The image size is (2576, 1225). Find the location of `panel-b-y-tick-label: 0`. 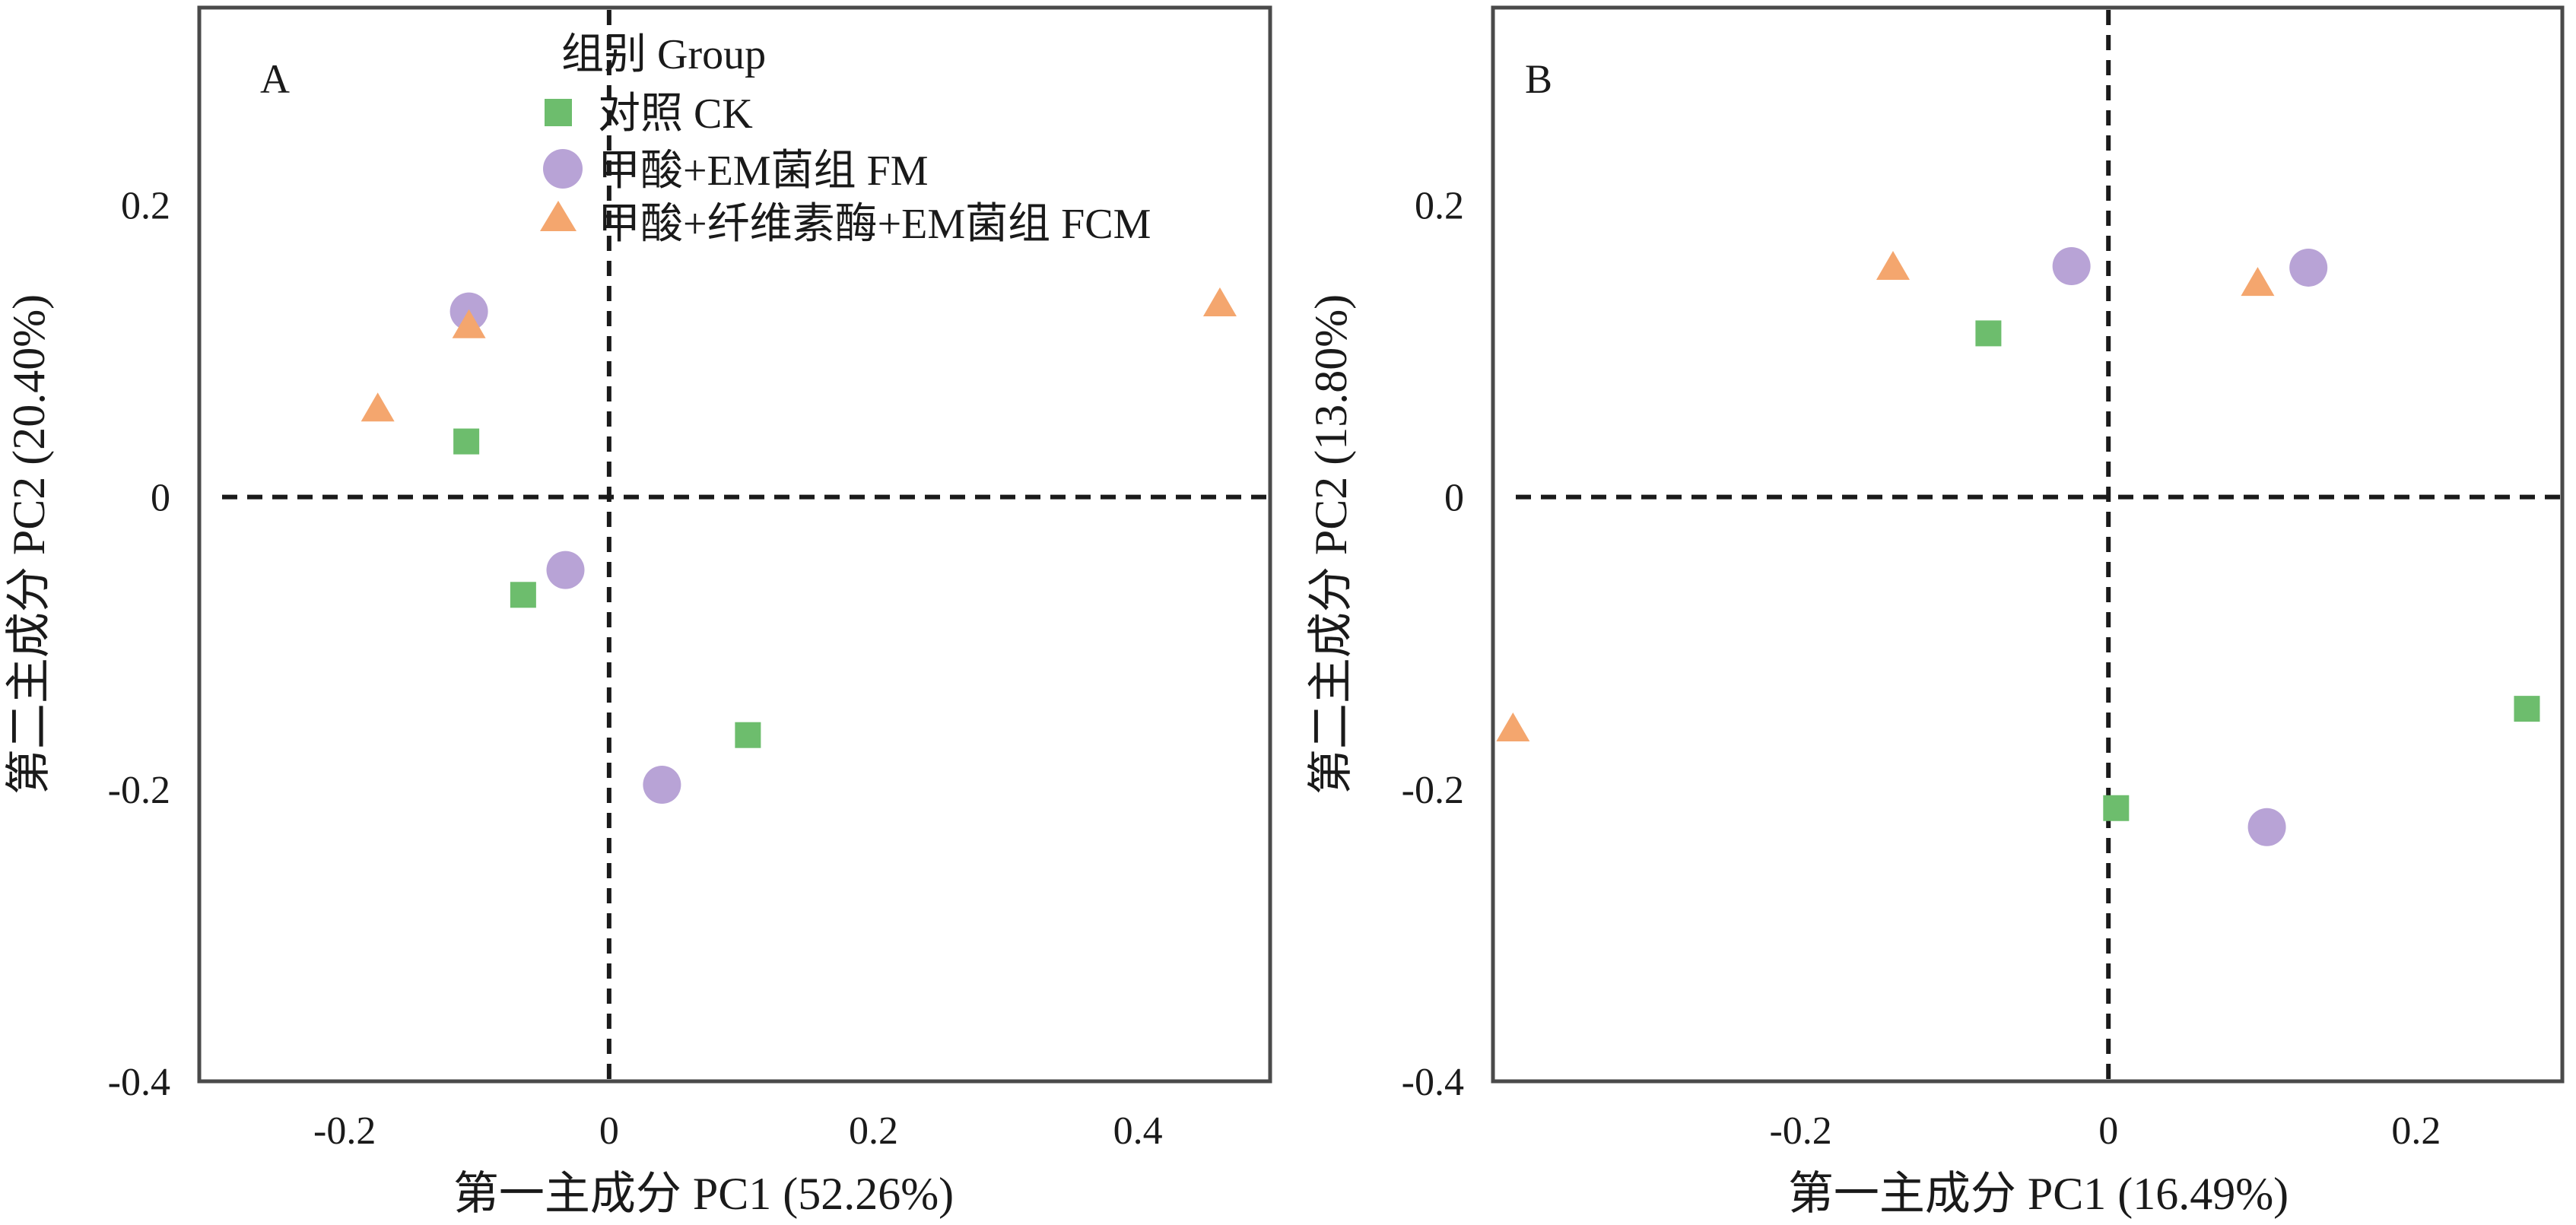

panel-b-y-tick-label: 0 is located at coordinates (1454, 498).